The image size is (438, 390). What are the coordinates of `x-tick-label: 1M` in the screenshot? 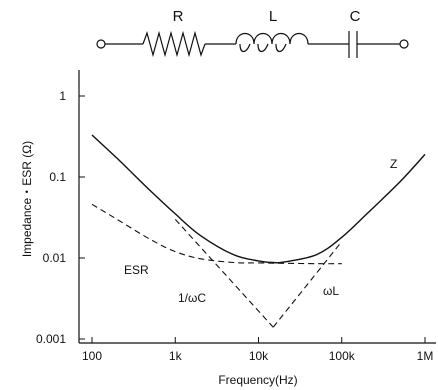 It's located at (425, 356).